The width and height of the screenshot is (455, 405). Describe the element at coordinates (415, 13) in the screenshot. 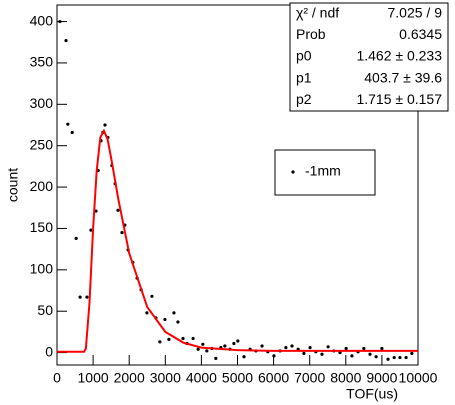

I see `stats-value: 7.025 / 9` at that location.